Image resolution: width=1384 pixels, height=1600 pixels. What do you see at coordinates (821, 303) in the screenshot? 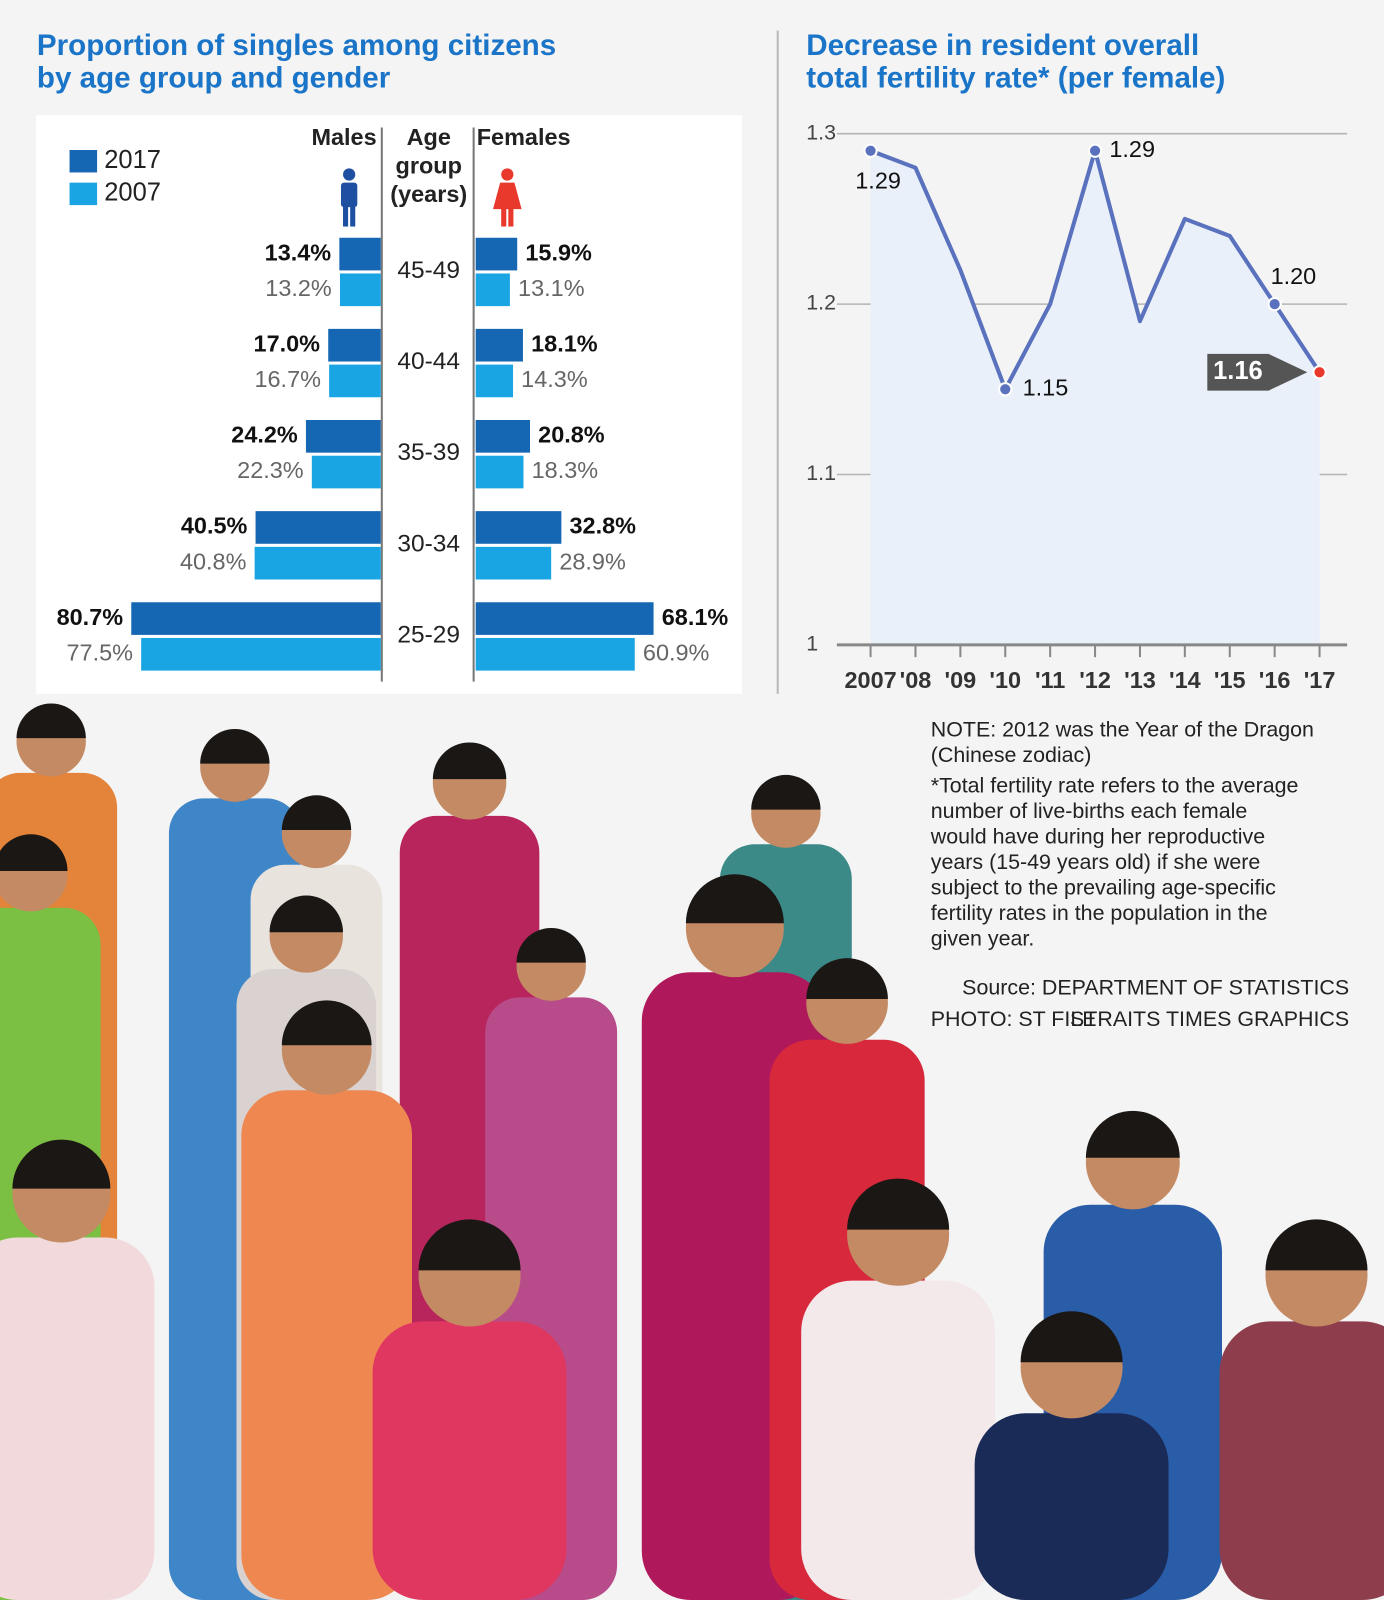
I see `y-tick-label: 1.2` at bounding box center [821, 303].